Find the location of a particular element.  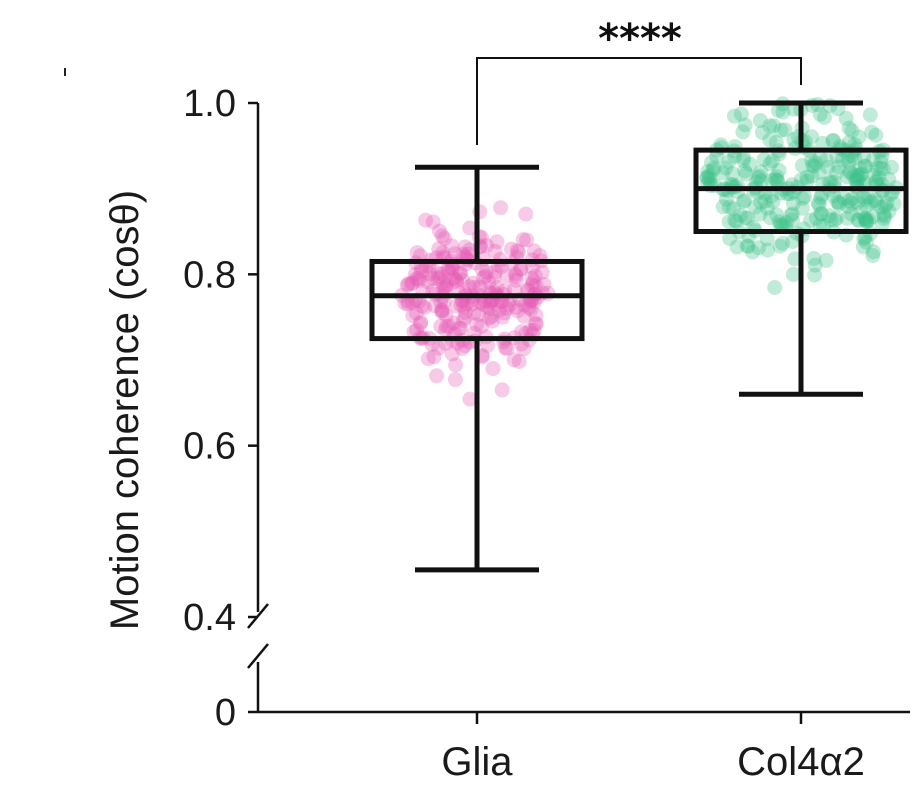

box-col4a2 is located at coordinates (801, 248).